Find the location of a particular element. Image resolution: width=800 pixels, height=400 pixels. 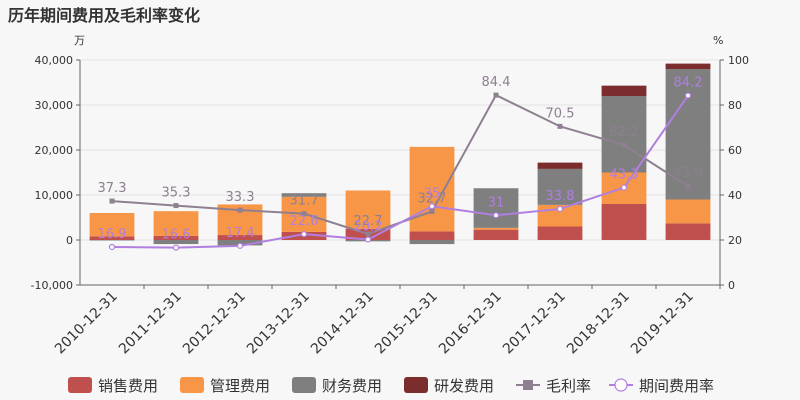

right-tick-label: 20 is located at coordinates (735, 240).